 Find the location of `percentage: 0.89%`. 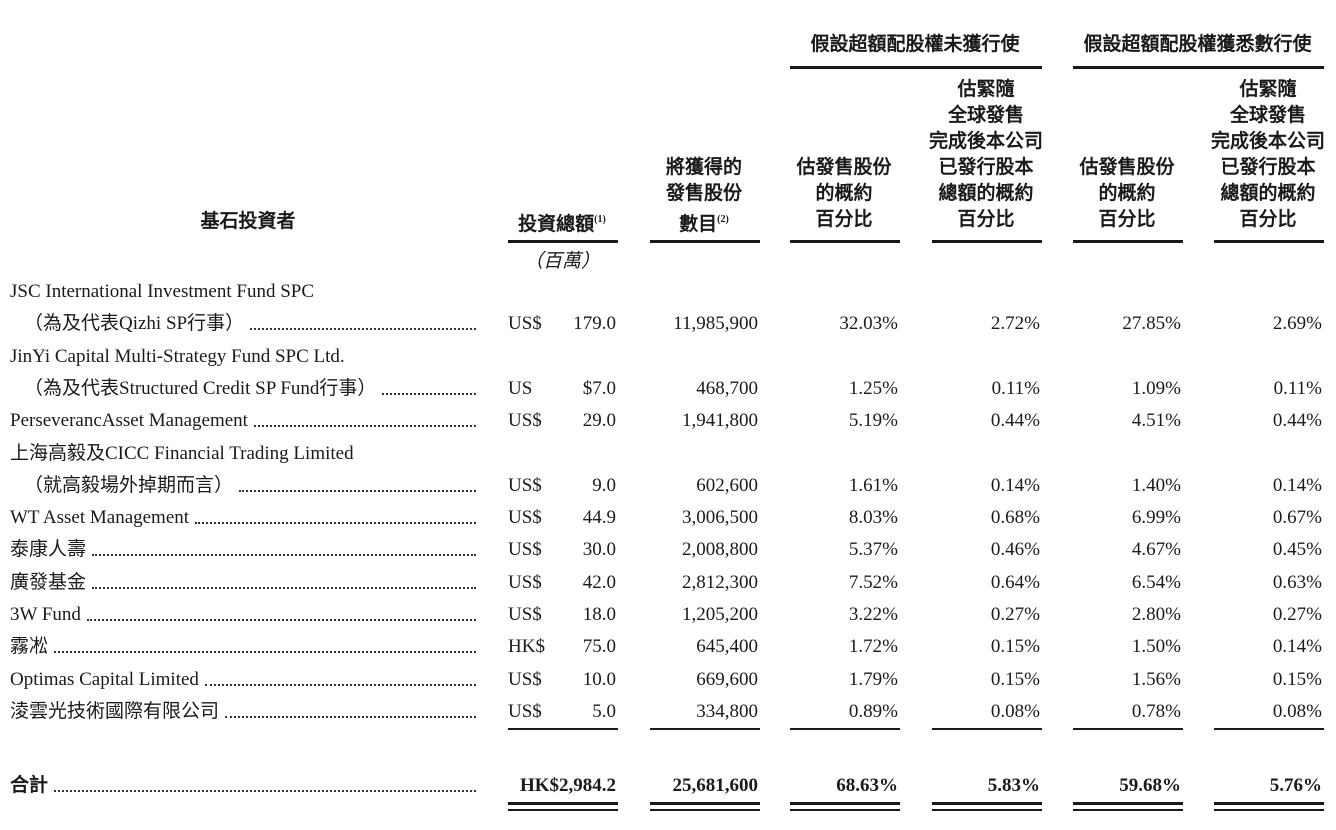

percentage: 0.89% is located at coordinates (873, 711).